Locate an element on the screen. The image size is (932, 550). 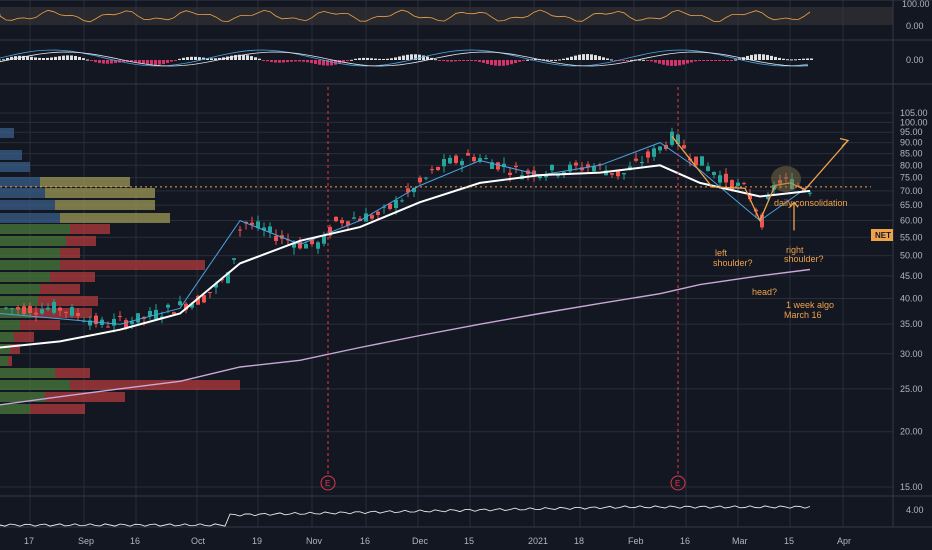
time-tick-label: Nov is located at coordinates (314, 541).